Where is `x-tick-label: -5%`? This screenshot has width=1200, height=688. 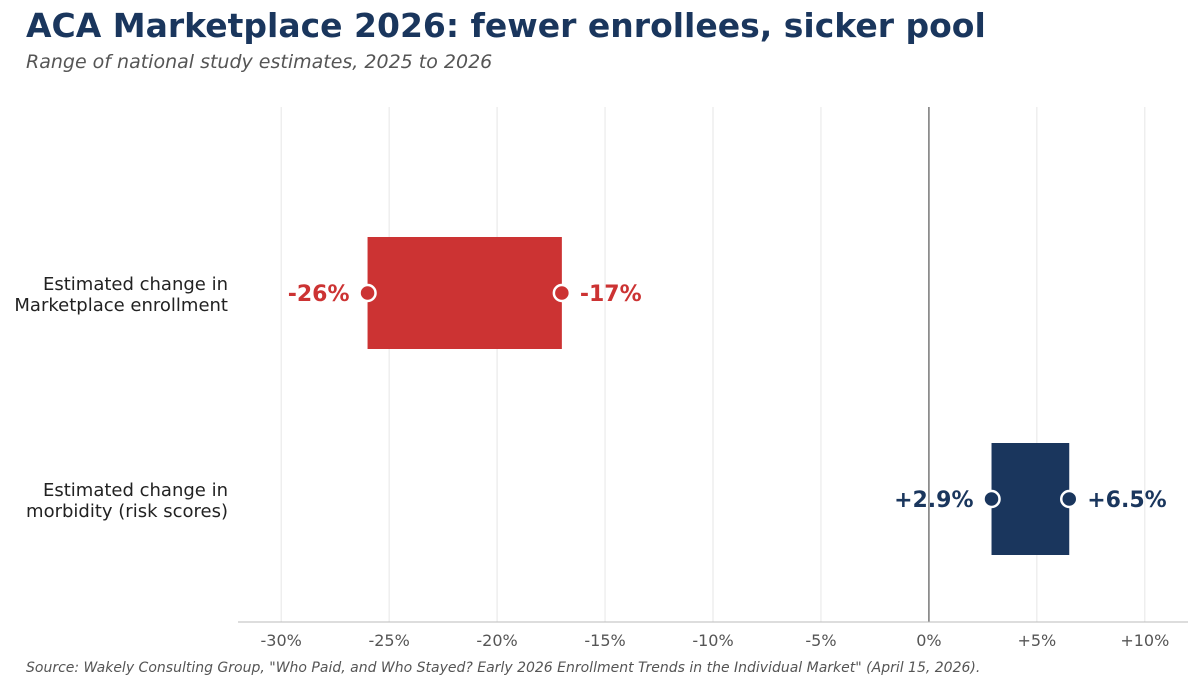
x-tick-label: -5% is located at coordinates (820, 640).